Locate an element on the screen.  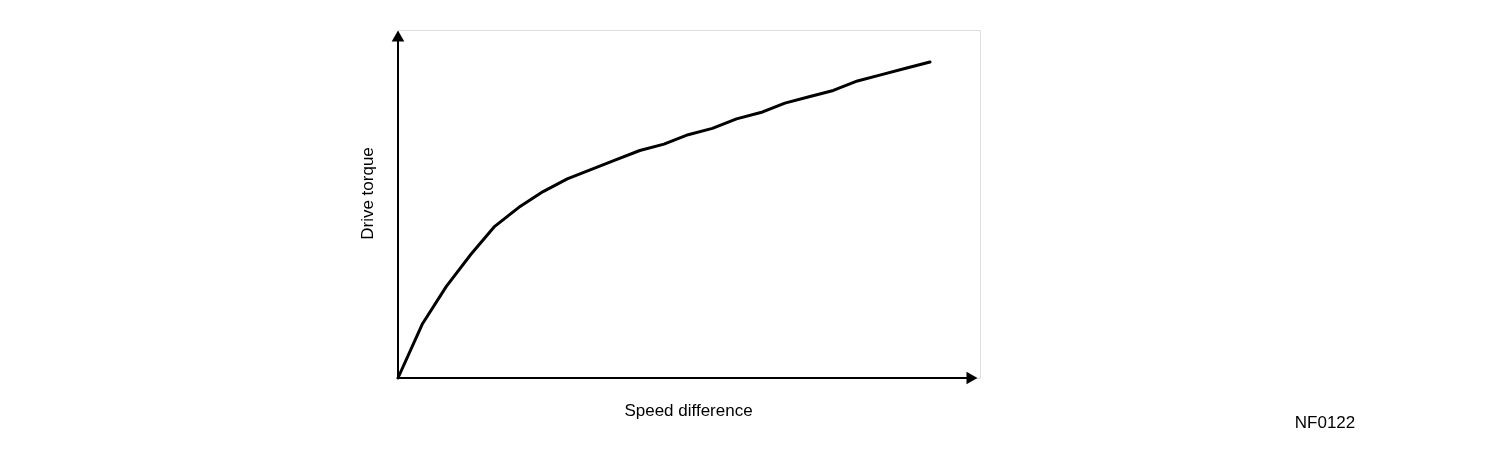
text: NF0122 is located at coordinates (1325, 422).